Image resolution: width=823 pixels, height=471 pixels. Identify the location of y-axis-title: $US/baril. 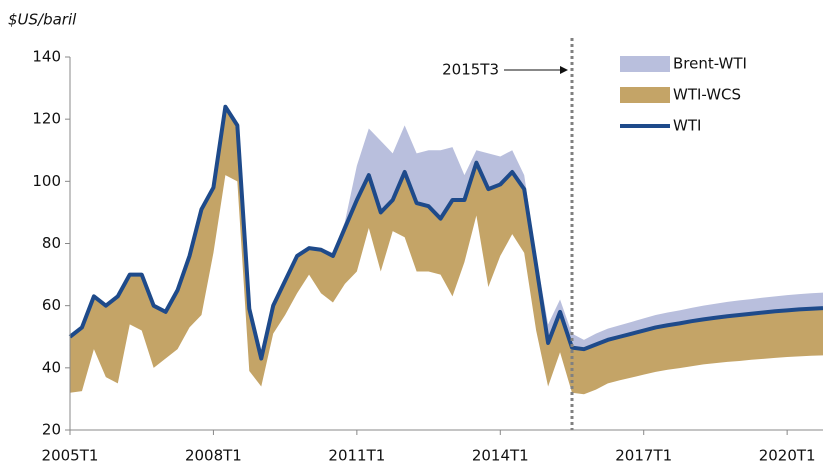
(42, 20).